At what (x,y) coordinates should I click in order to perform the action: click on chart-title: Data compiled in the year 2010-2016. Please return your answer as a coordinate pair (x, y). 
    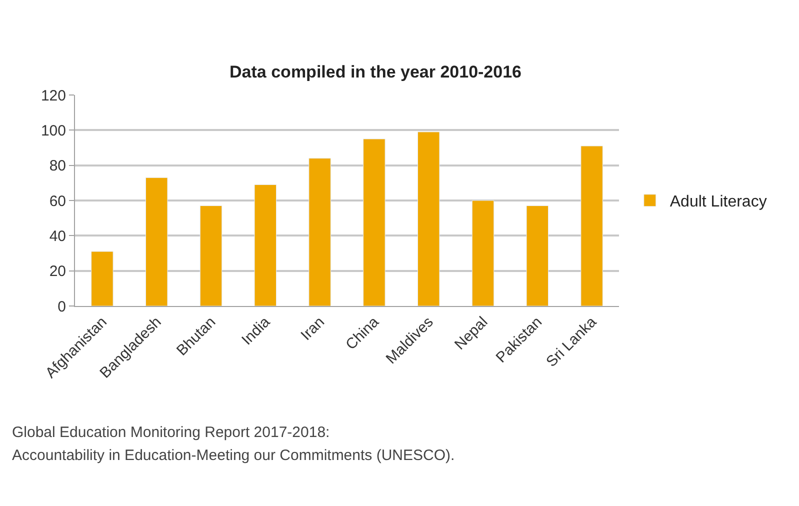
    Looking at the image, I should click on (376, 72).